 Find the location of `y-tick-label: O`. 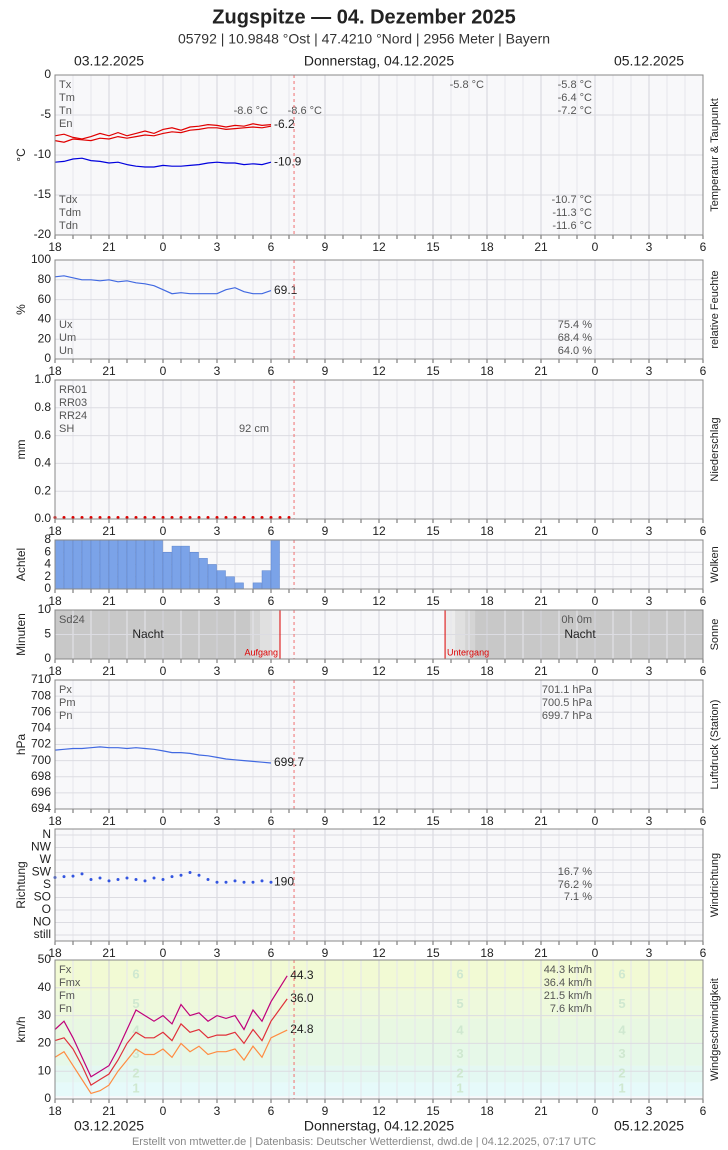

y-tick-label: O is located at coordinates (46, 909).